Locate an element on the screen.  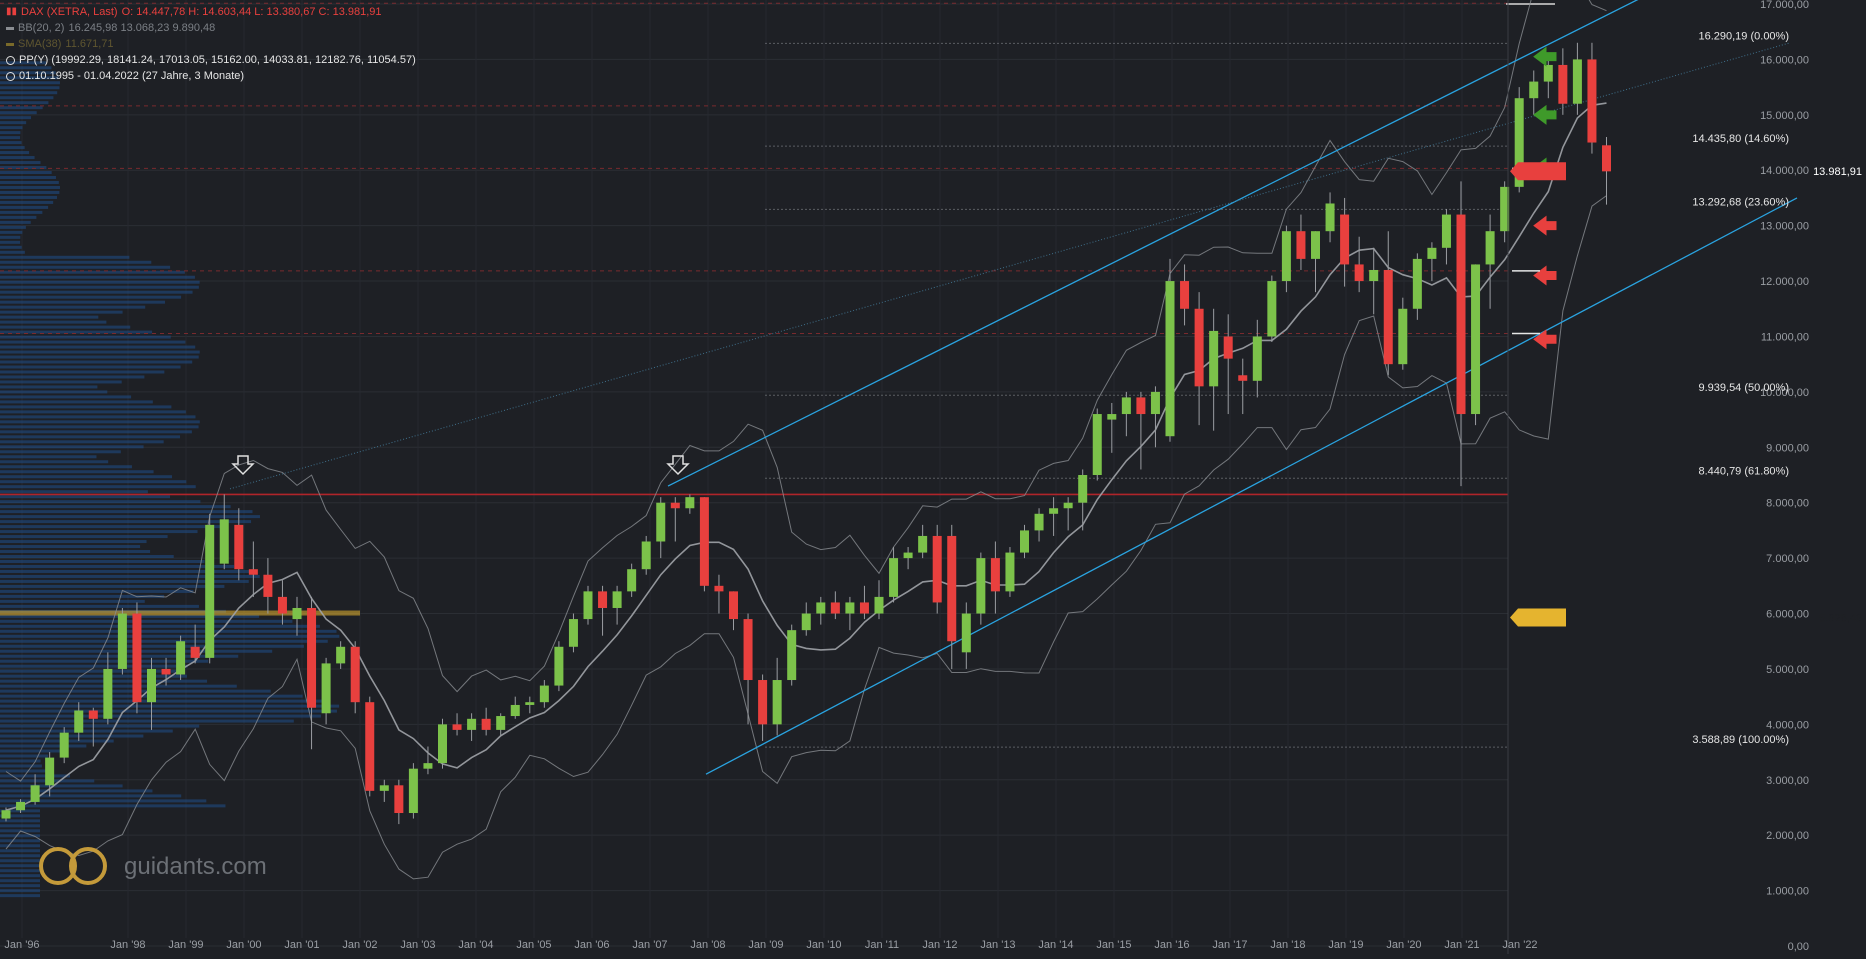
y-tick-label: 1.000,00 is located at coordinates (1787, 892).